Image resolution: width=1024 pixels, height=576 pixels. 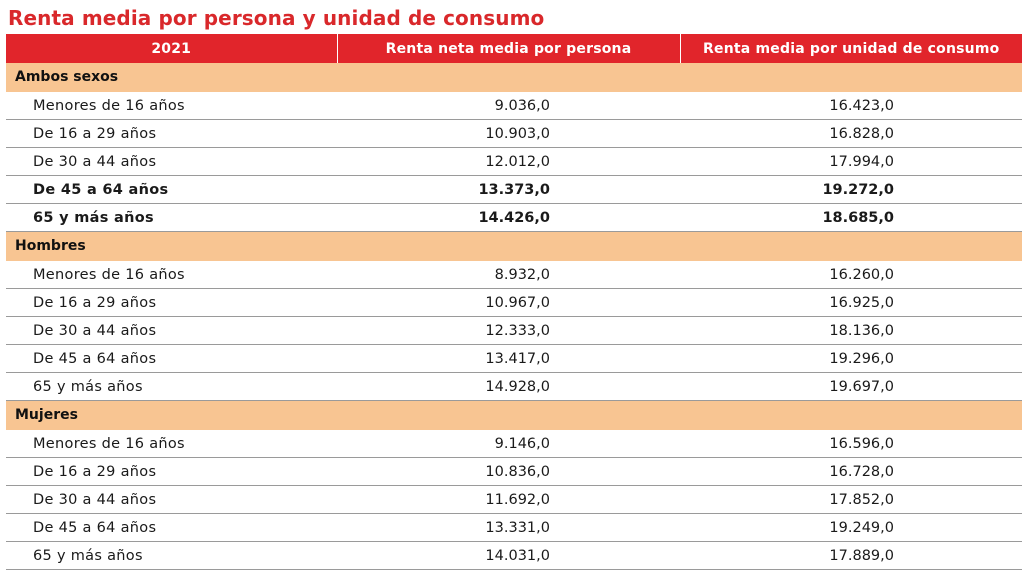 What do you see at coordinates (508, 499) in the screenshot?
I see `per-person-cell: 11.692,0` at bounding box center [508, 499].